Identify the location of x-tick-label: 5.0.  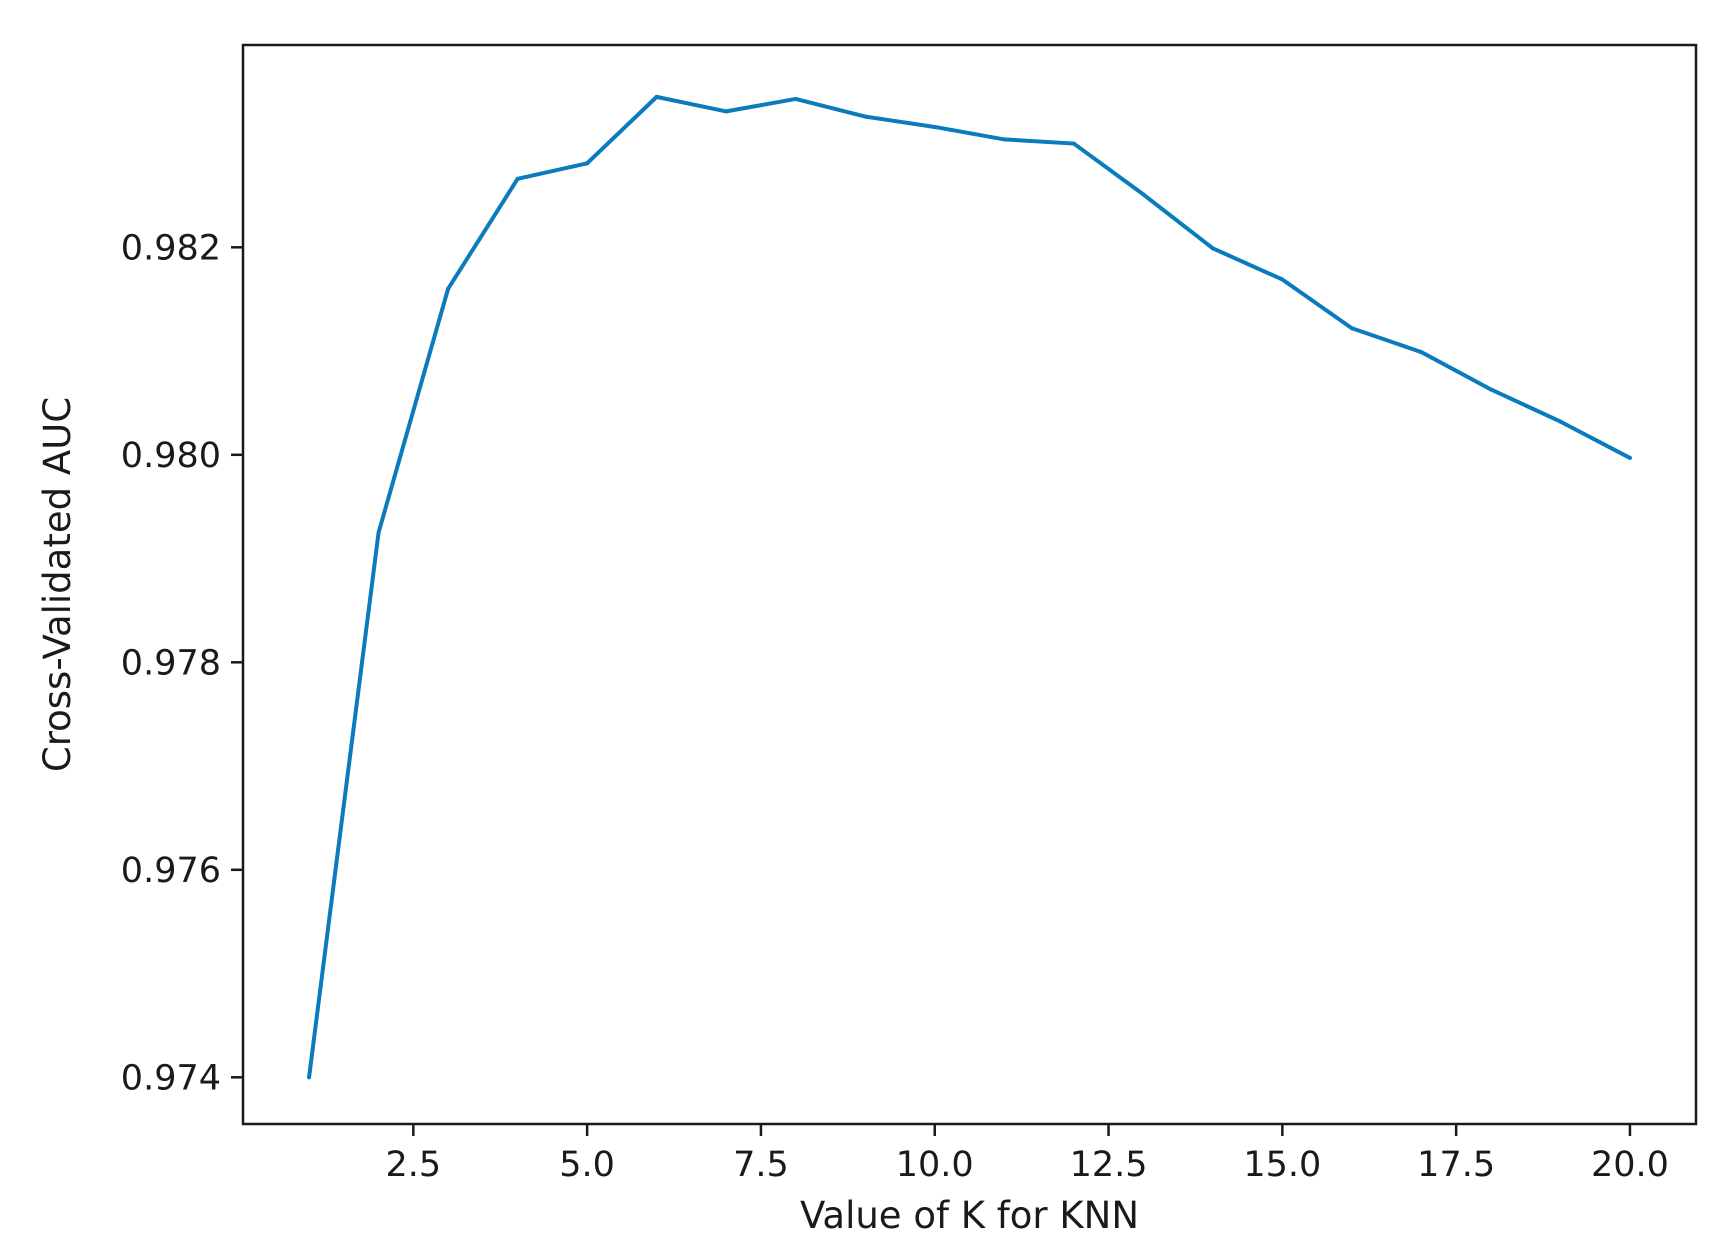
(587, 1165).